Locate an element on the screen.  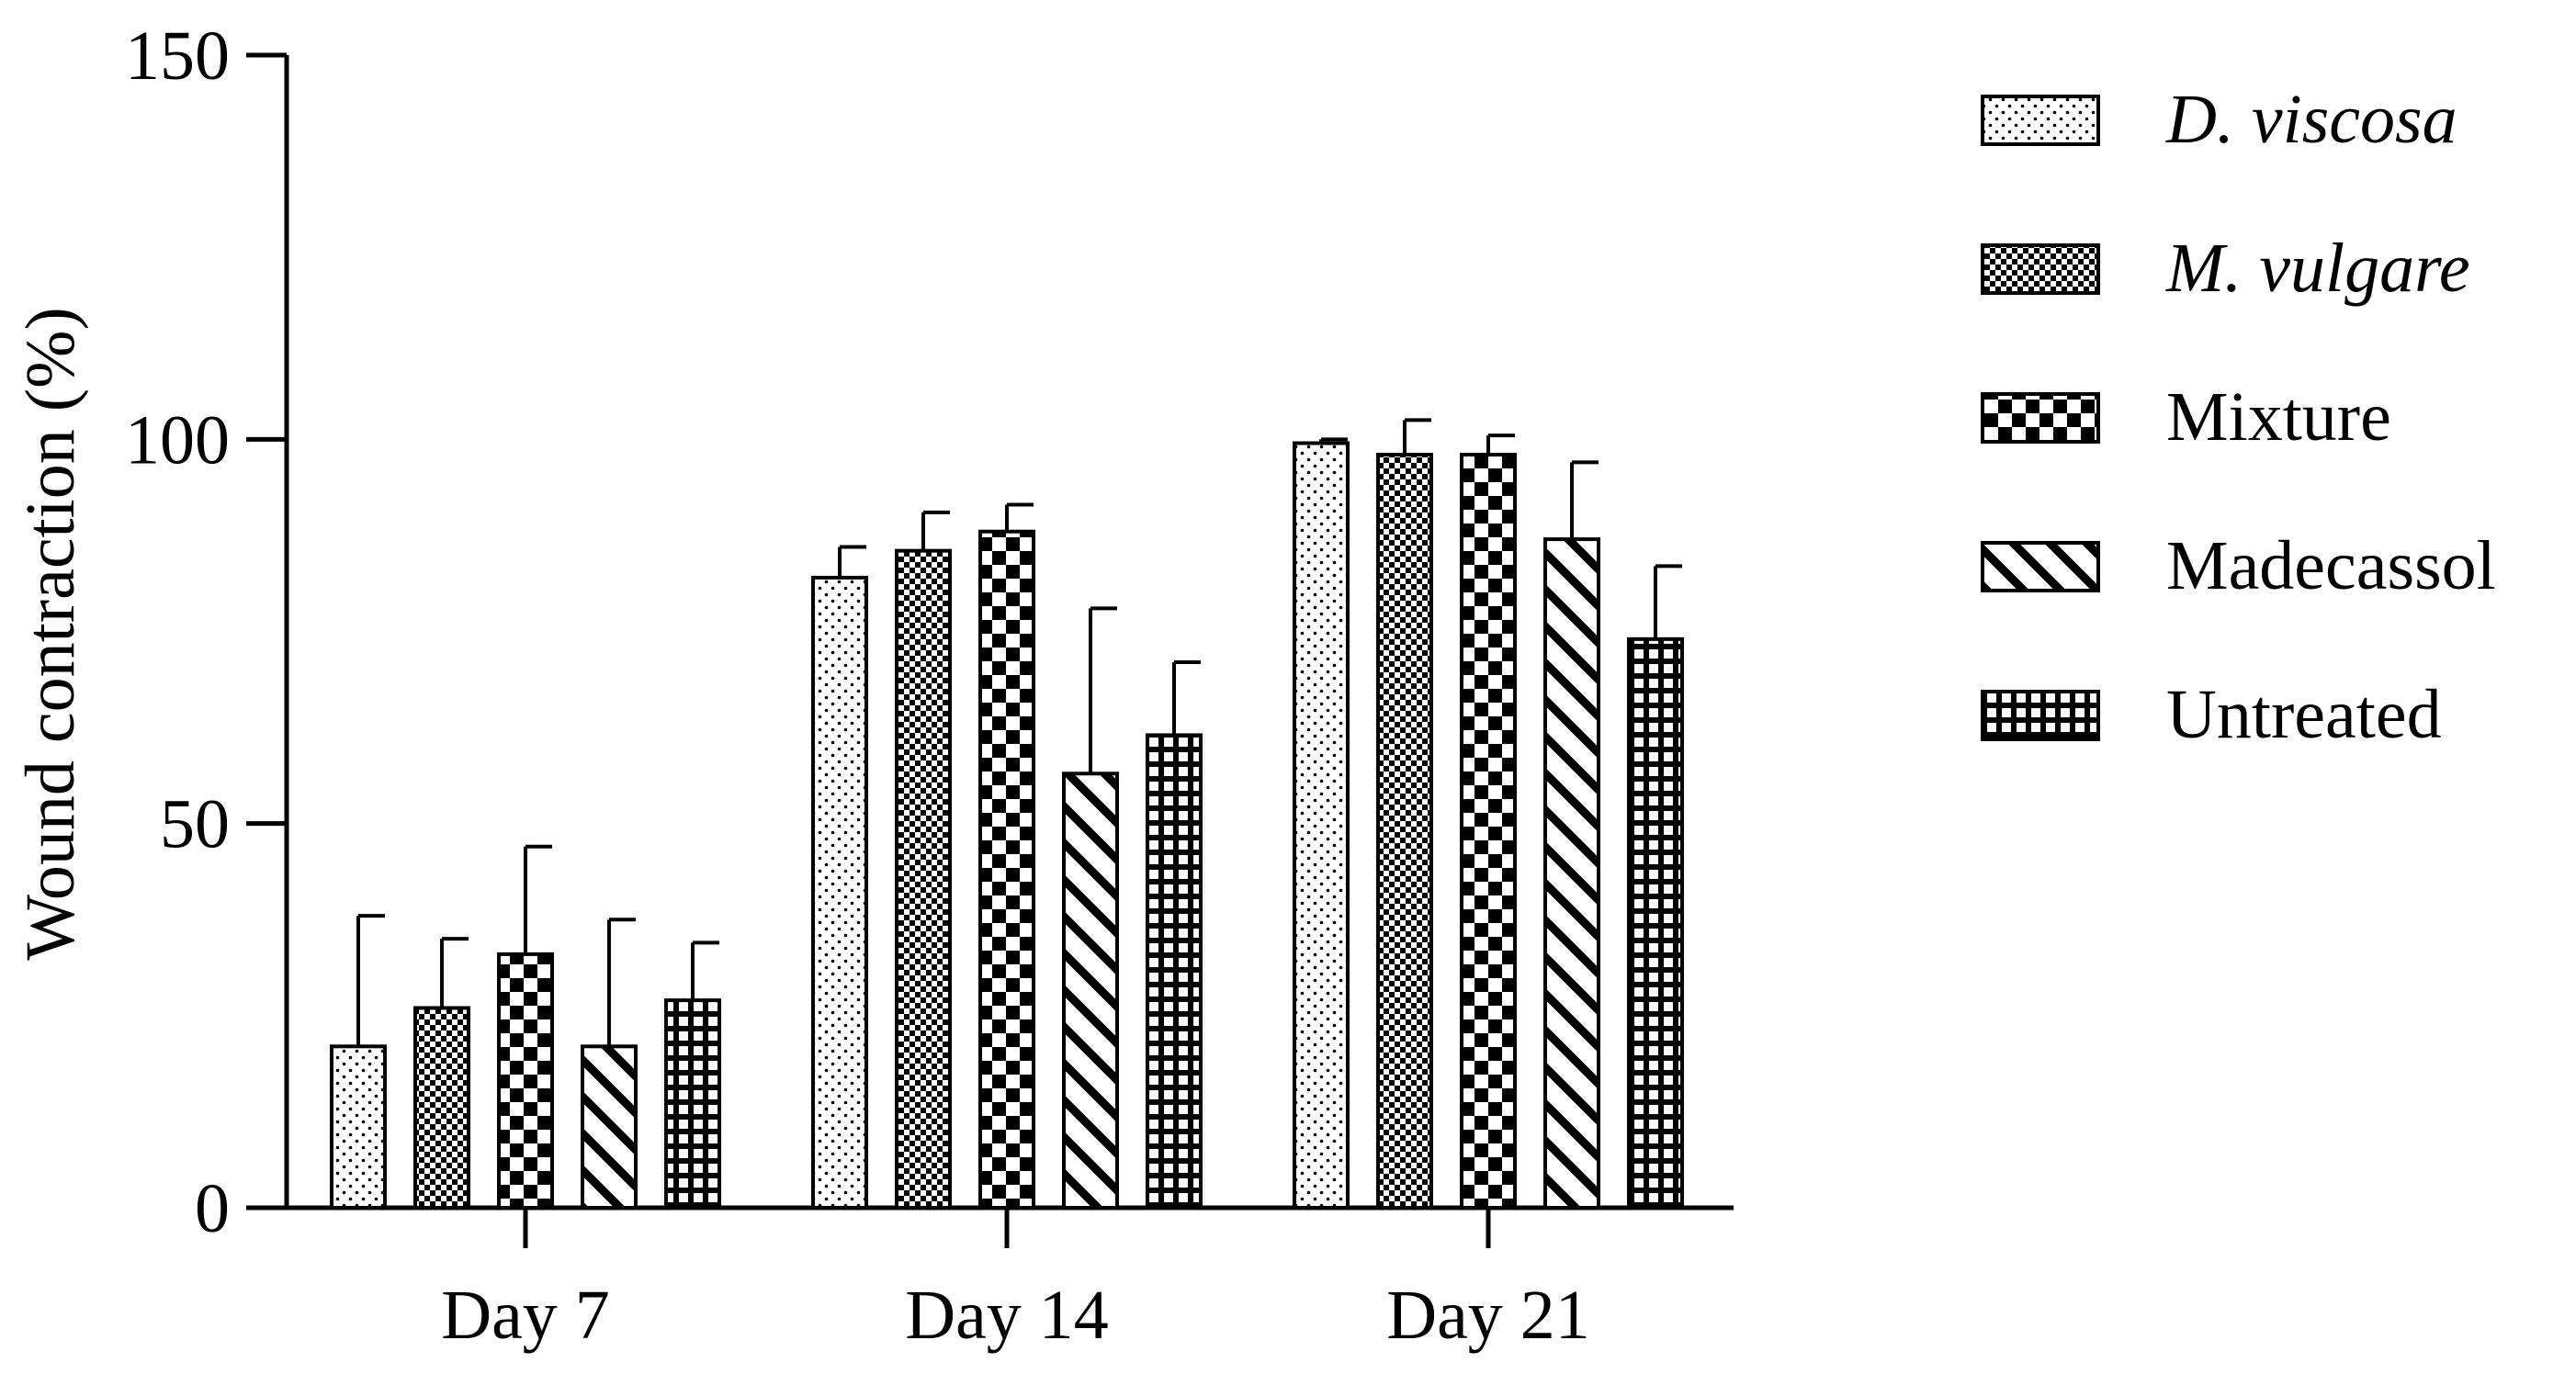
legend-label: M. vulgare is located at coordinates (2317, 268).